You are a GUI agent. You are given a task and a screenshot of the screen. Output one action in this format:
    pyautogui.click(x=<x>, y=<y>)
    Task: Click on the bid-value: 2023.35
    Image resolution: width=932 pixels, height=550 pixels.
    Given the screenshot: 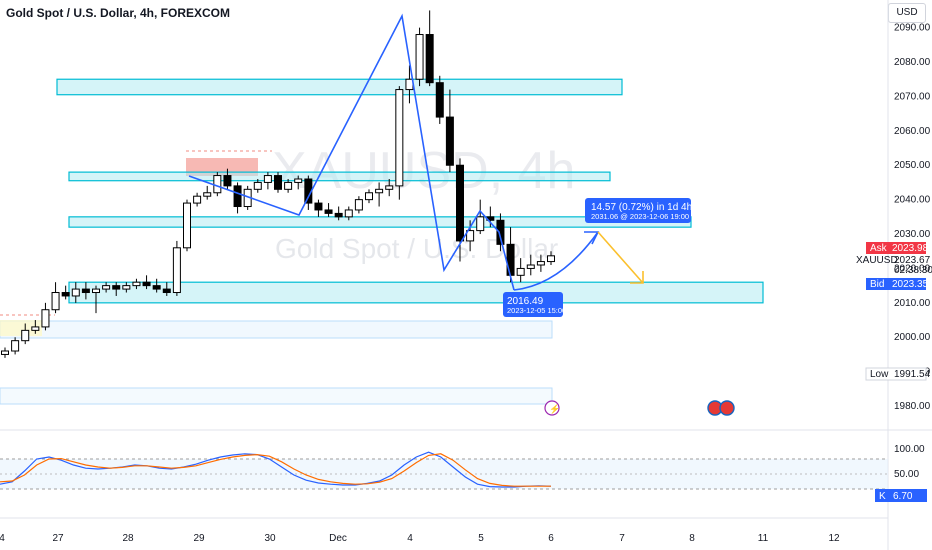 What is the action you would take?
    pyautogui.click(x=910, y=284)
    